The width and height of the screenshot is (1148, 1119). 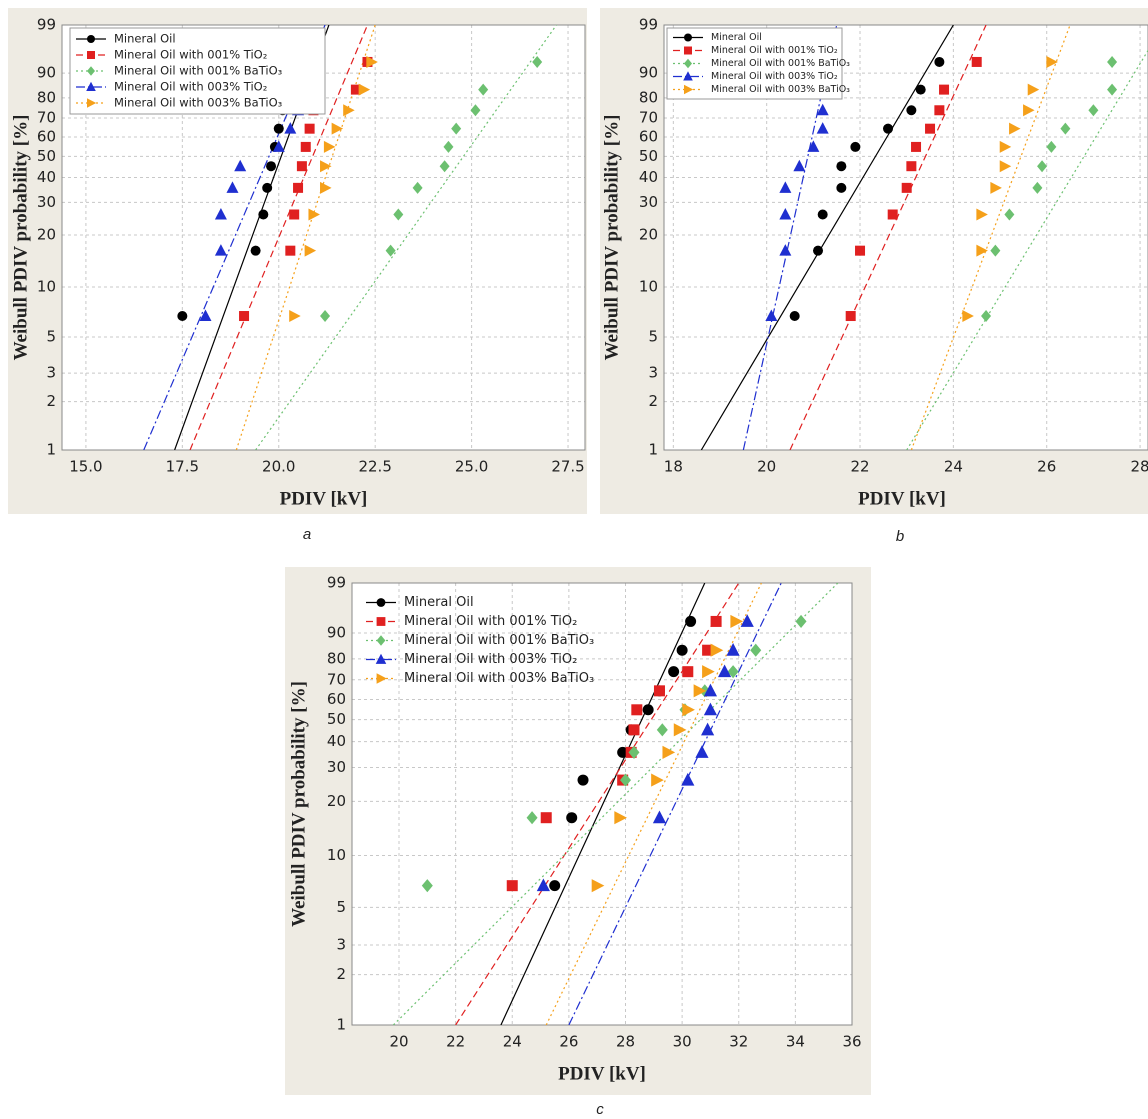 I want to click on x-tick-label: 36, so click(x=851, y=1042).